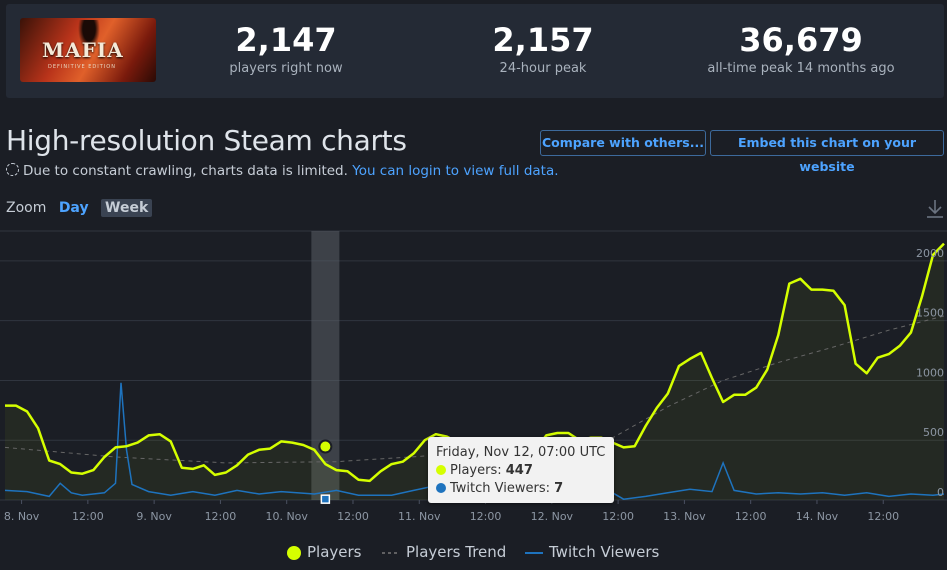  What do you see at coordinates (334, 552) in the screenshot?
I see `legend-players-label: Players` at bounding box center [334, 552].